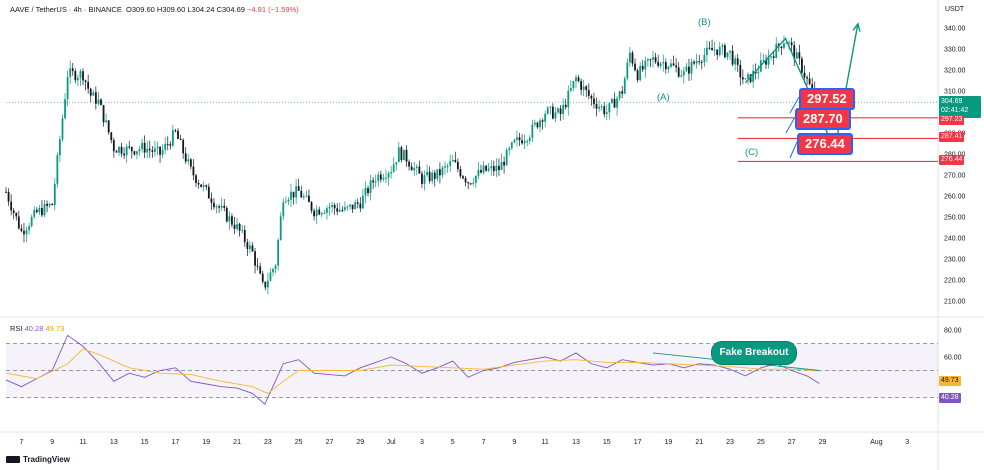 The width and height of the screenshot is (984, 470). Describe the element at coordinates (952, 101) in the screenshot. I see `last-price: 304.69` at that location.